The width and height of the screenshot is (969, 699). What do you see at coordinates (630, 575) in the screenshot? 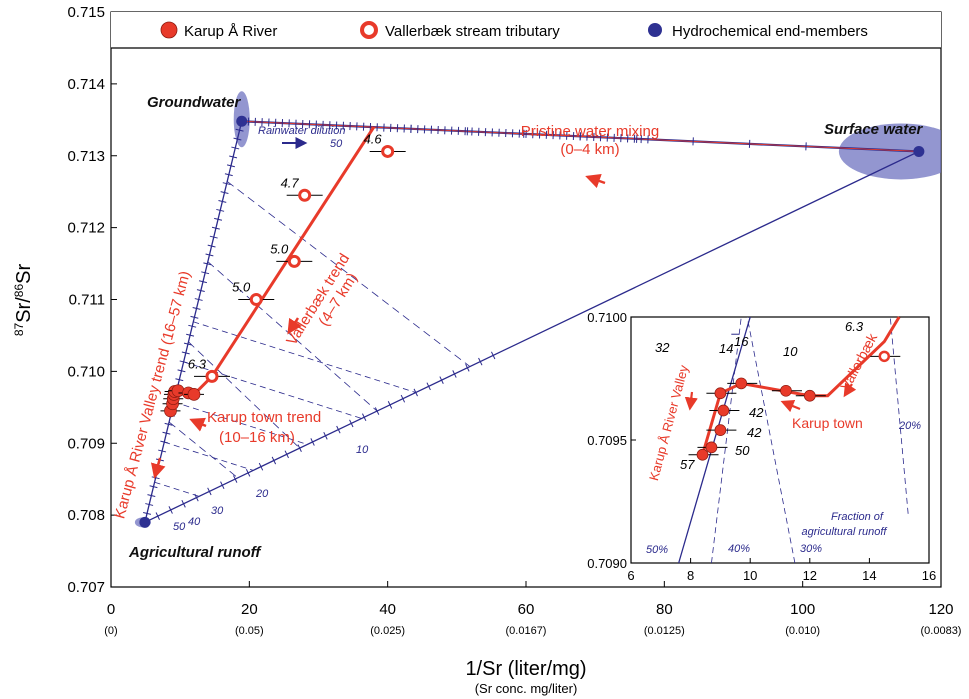
I see `inset-x-tick-label: 6` at bounding box center [630, 575].